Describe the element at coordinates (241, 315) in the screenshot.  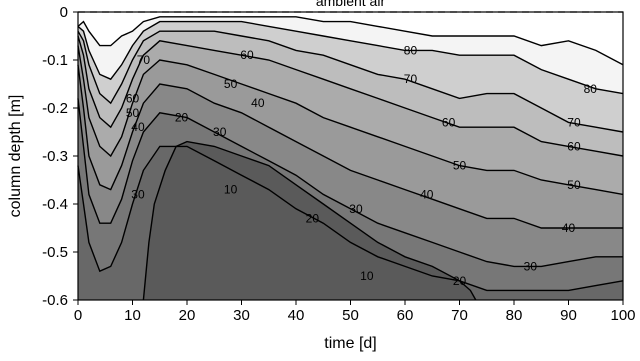
I see `x-tick-label: 30` at that location.